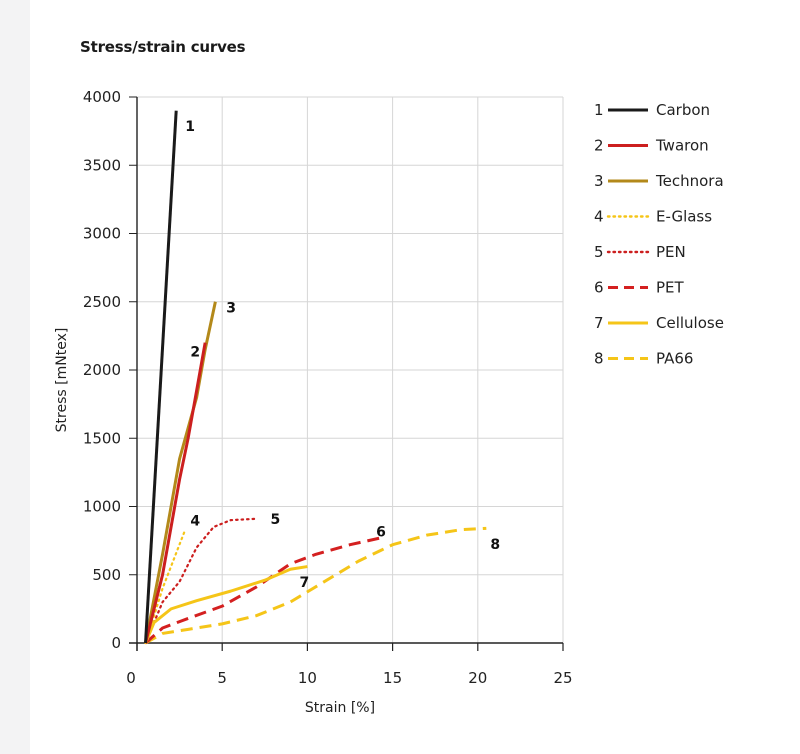  What do you see at coordinates (116, 643) in the screenshot?
I see `y-tick-label: 0` at bounding box center [116, 643].